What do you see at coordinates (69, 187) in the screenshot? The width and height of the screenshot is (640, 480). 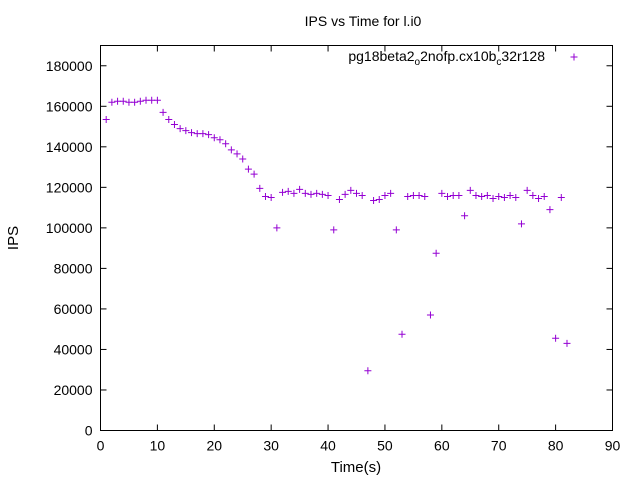 I see `y-tick-label: 120000` at bounding box center [69, 187].